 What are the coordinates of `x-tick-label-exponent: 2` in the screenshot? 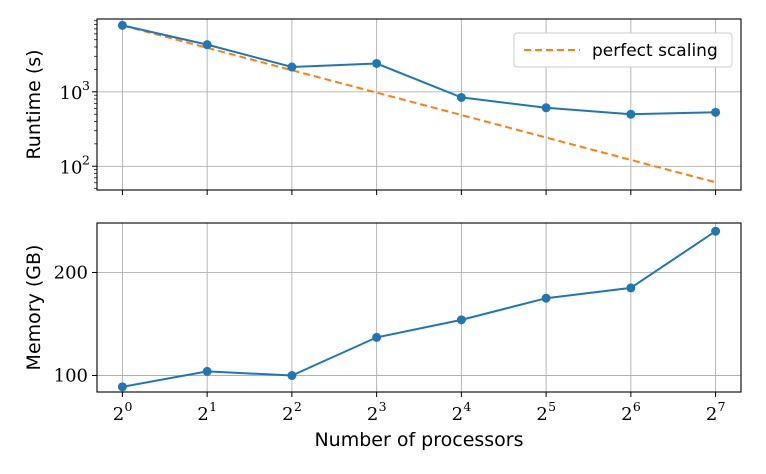 It's located at (298, 406).